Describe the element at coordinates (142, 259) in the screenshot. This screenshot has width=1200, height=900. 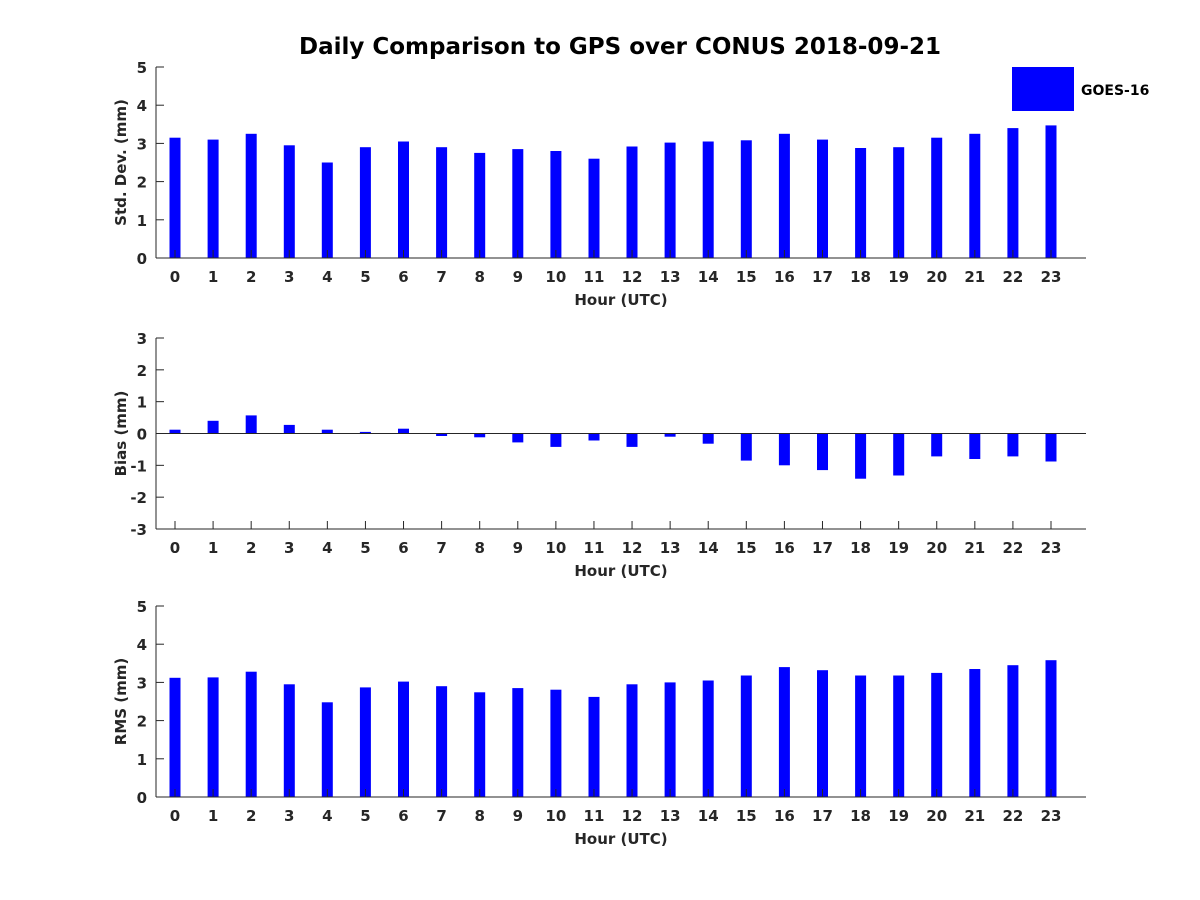
I see `y-tick-label: 0` at that location.